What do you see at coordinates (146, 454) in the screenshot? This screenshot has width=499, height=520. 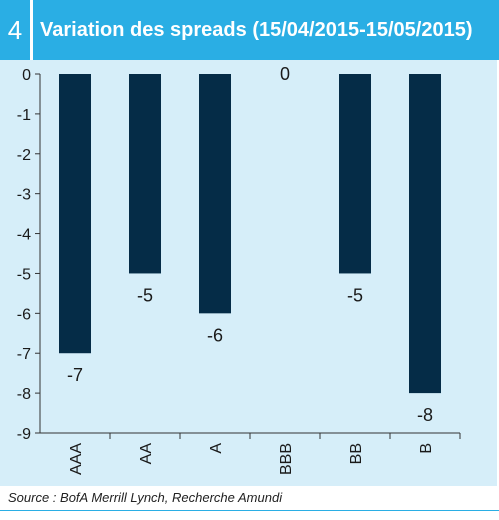 I see `x-tick-label: AA` at bounding box center [146, 454].